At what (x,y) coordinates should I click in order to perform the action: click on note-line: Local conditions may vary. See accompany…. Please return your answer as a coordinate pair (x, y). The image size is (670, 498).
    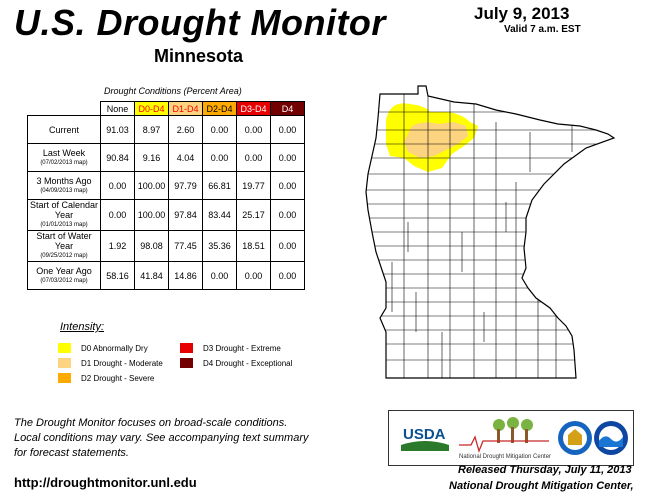
    Looking at the image, I should click on (161, 438).